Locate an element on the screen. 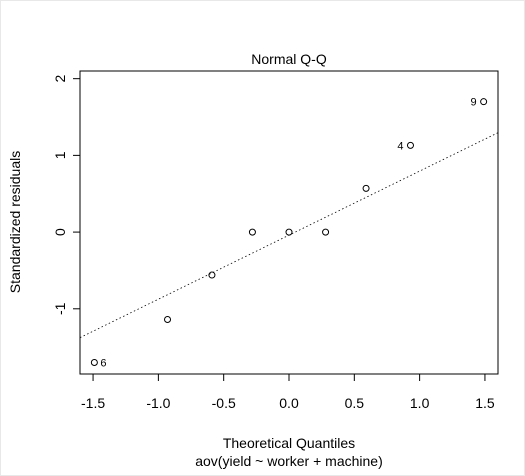  x-axis: -1.5 -1.0 -0.5 0.0 0.5 1.0 1.5 is located at coordinates (288, 392).